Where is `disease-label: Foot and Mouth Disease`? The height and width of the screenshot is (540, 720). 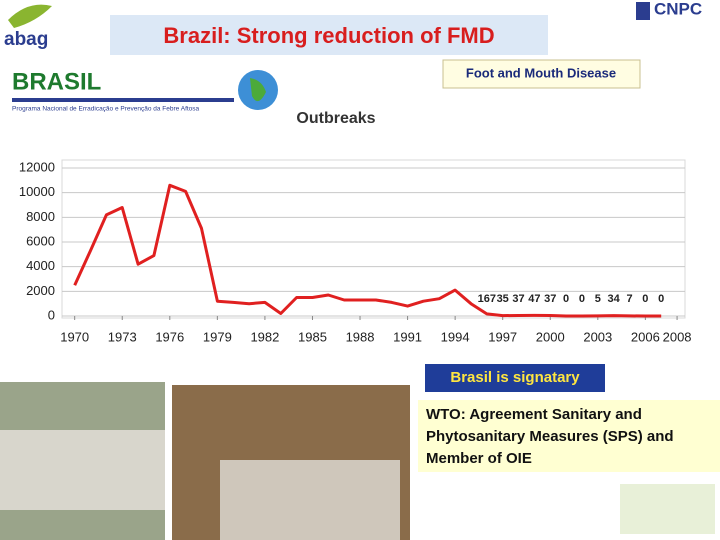
disease-label: Foot and Mouth Disease is located at coordinates (541, 72).